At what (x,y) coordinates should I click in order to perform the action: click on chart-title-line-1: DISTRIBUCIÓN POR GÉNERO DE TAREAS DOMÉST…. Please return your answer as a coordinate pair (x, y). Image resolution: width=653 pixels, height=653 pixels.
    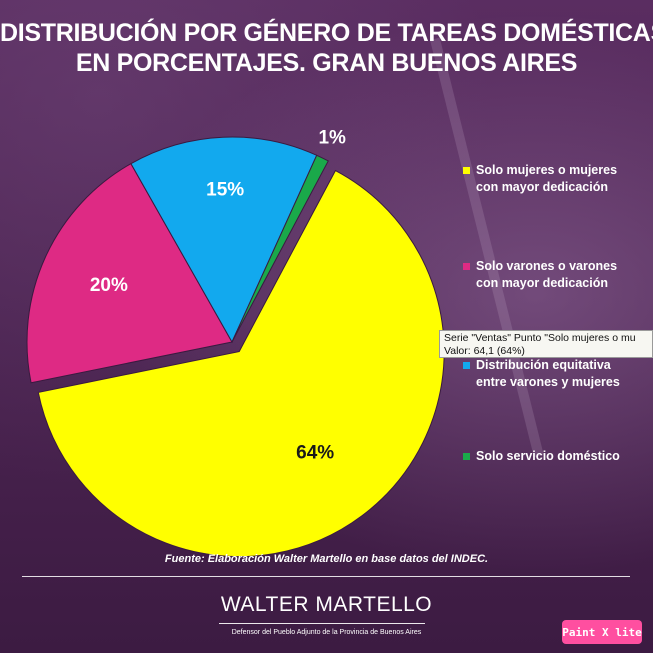
    Looking at the image, I should click on (326, 33).